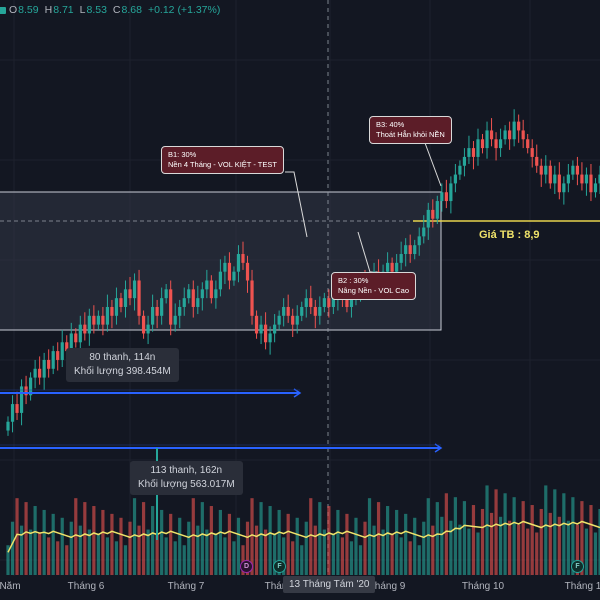 Image resolution: width=600 pixels, height=600 pixels. What do you see at coordinates (13, 10) in the screenshot?
I see `open-label: O` at bounding box center [13, 10].